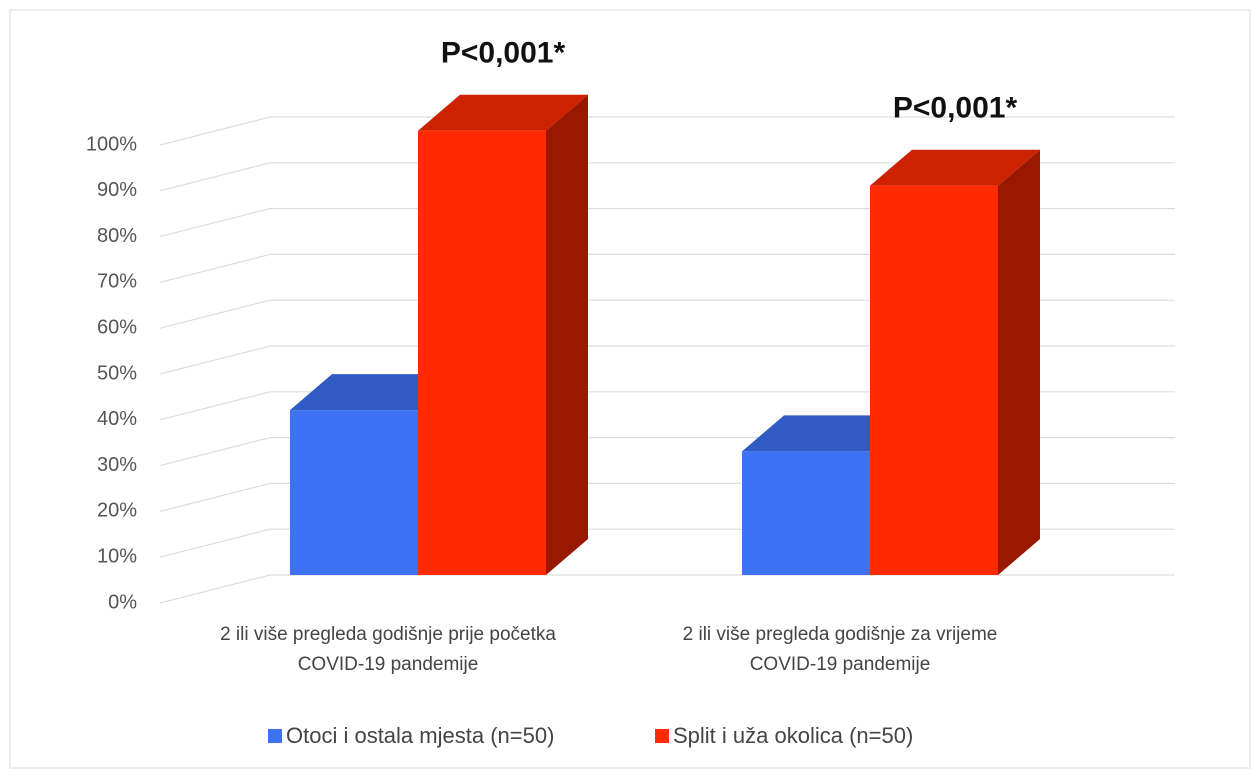 The width and height of the screenshot is (1260, 778). Describe the element at coordinates (117, 327) in the screenshot. I see `y-tick-label: 60%` at that location.